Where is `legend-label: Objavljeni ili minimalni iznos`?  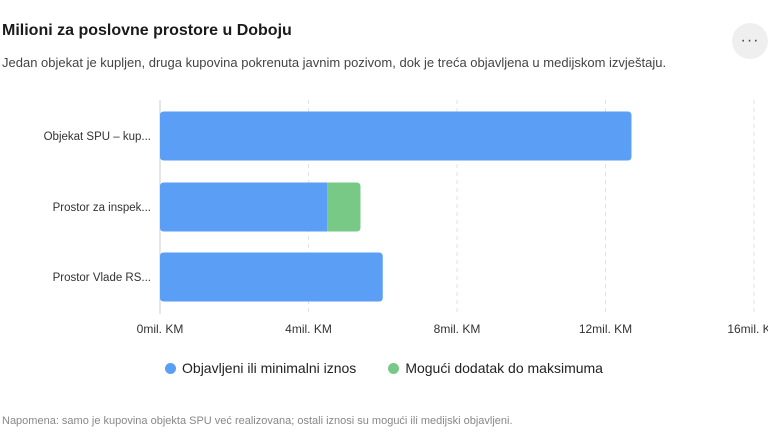
legend-label: Objavljeni ili minimalni iznos is located at coordinates (269, 368).